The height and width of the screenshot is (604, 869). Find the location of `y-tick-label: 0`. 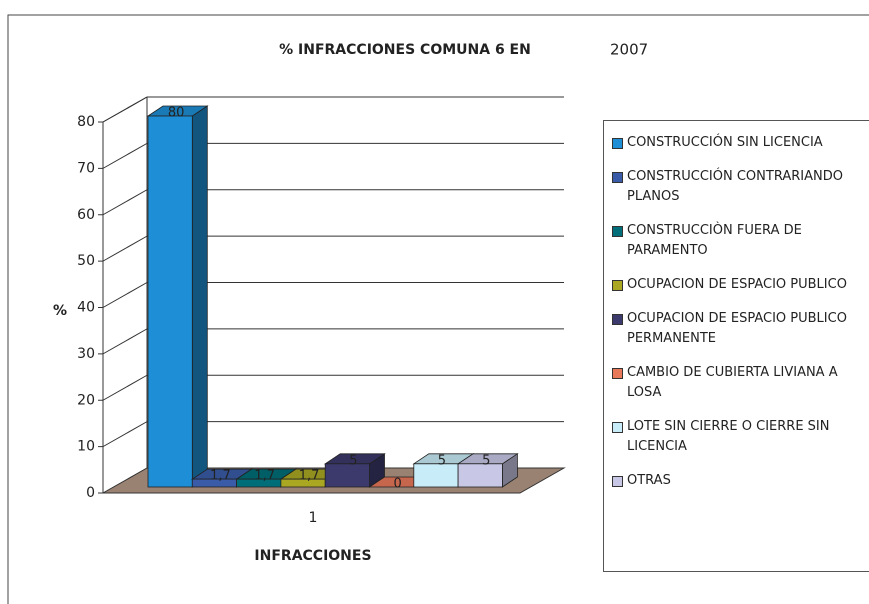

y-tick-label: 0 is located at coordinates (90, 493).